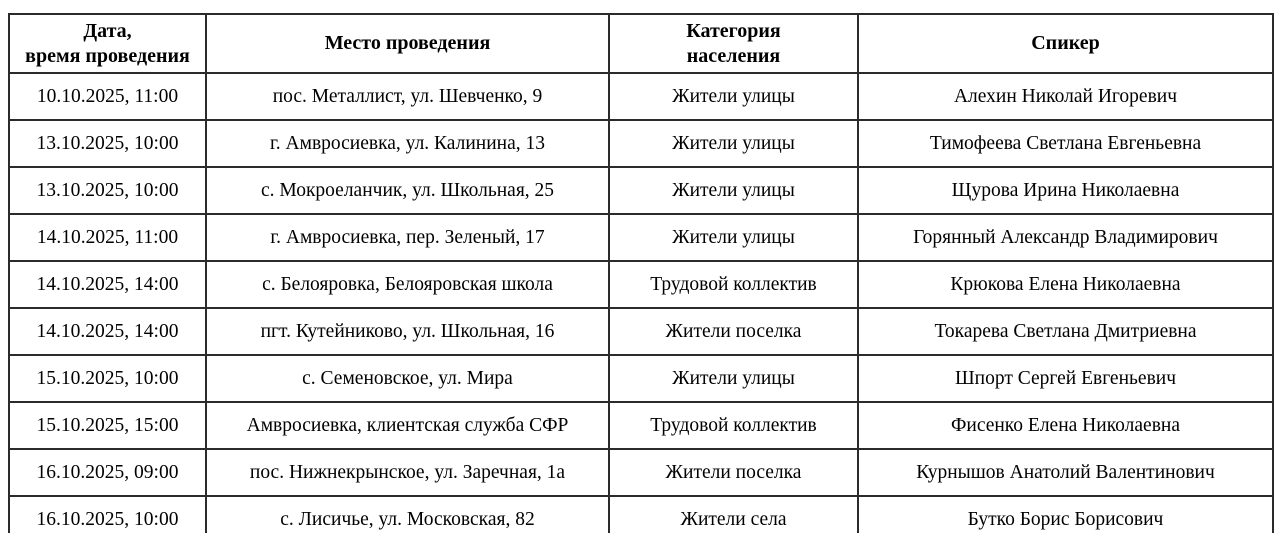 The height and width of the screenshot is (533, 1280). Describe the element at coordinates (1065, 43) in the screenshot. I see `column-header-speaker: Спикер` at that location.